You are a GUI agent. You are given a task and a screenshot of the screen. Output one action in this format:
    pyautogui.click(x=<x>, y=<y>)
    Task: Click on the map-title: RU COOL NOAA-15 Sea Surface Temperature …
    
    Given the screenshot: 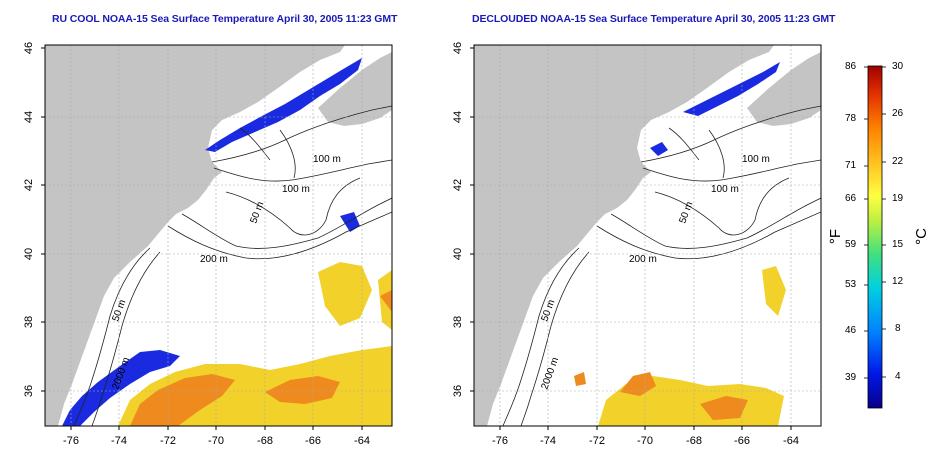 What is the action you would take?
    pyautogui.click(x=225, y=19)
    